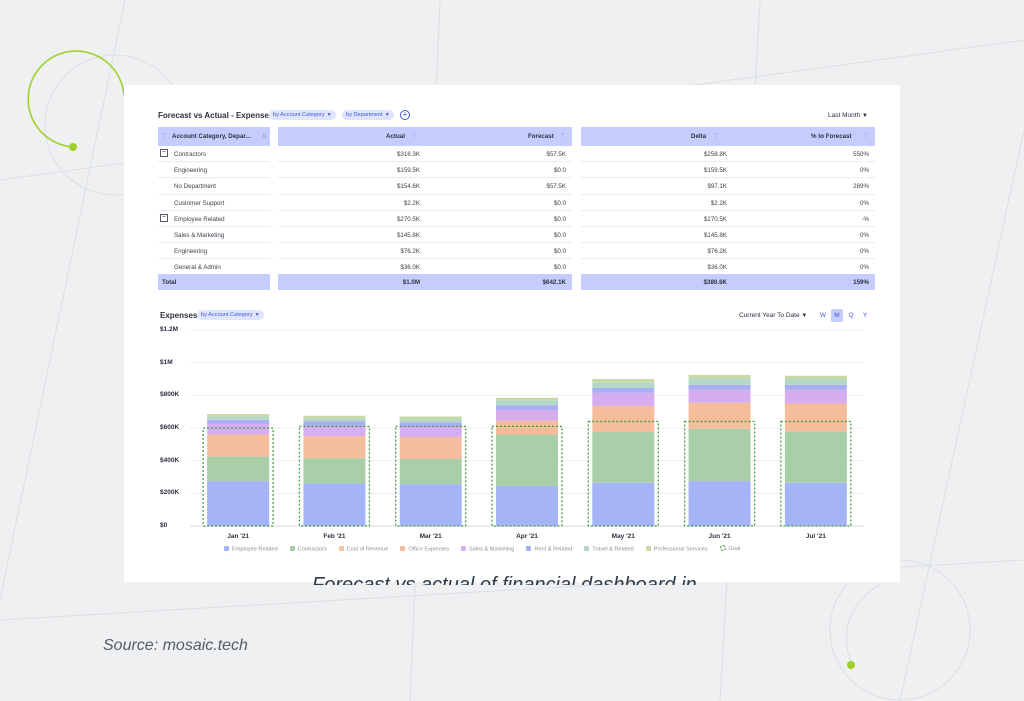 The width and height of the screenshot is (1024, 701). I want to click on table-row-values: $270.5K $0.0, so click(425, 219).